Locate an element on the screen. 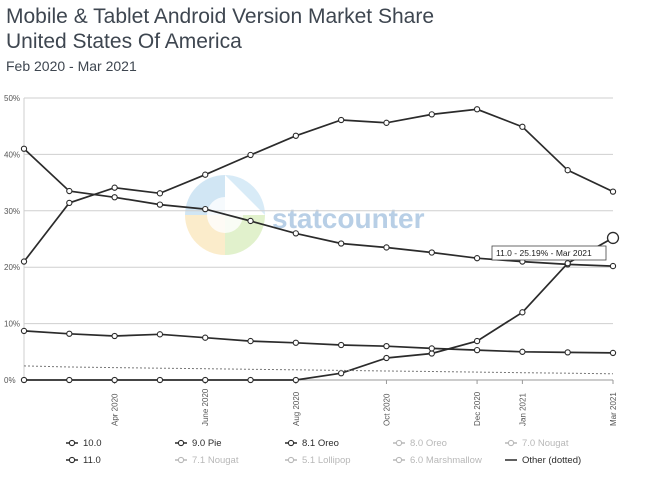 The height and width of the screenshot is (484, 650). x-tick-label: Dec 2020 is located at coordinates (477, 408).